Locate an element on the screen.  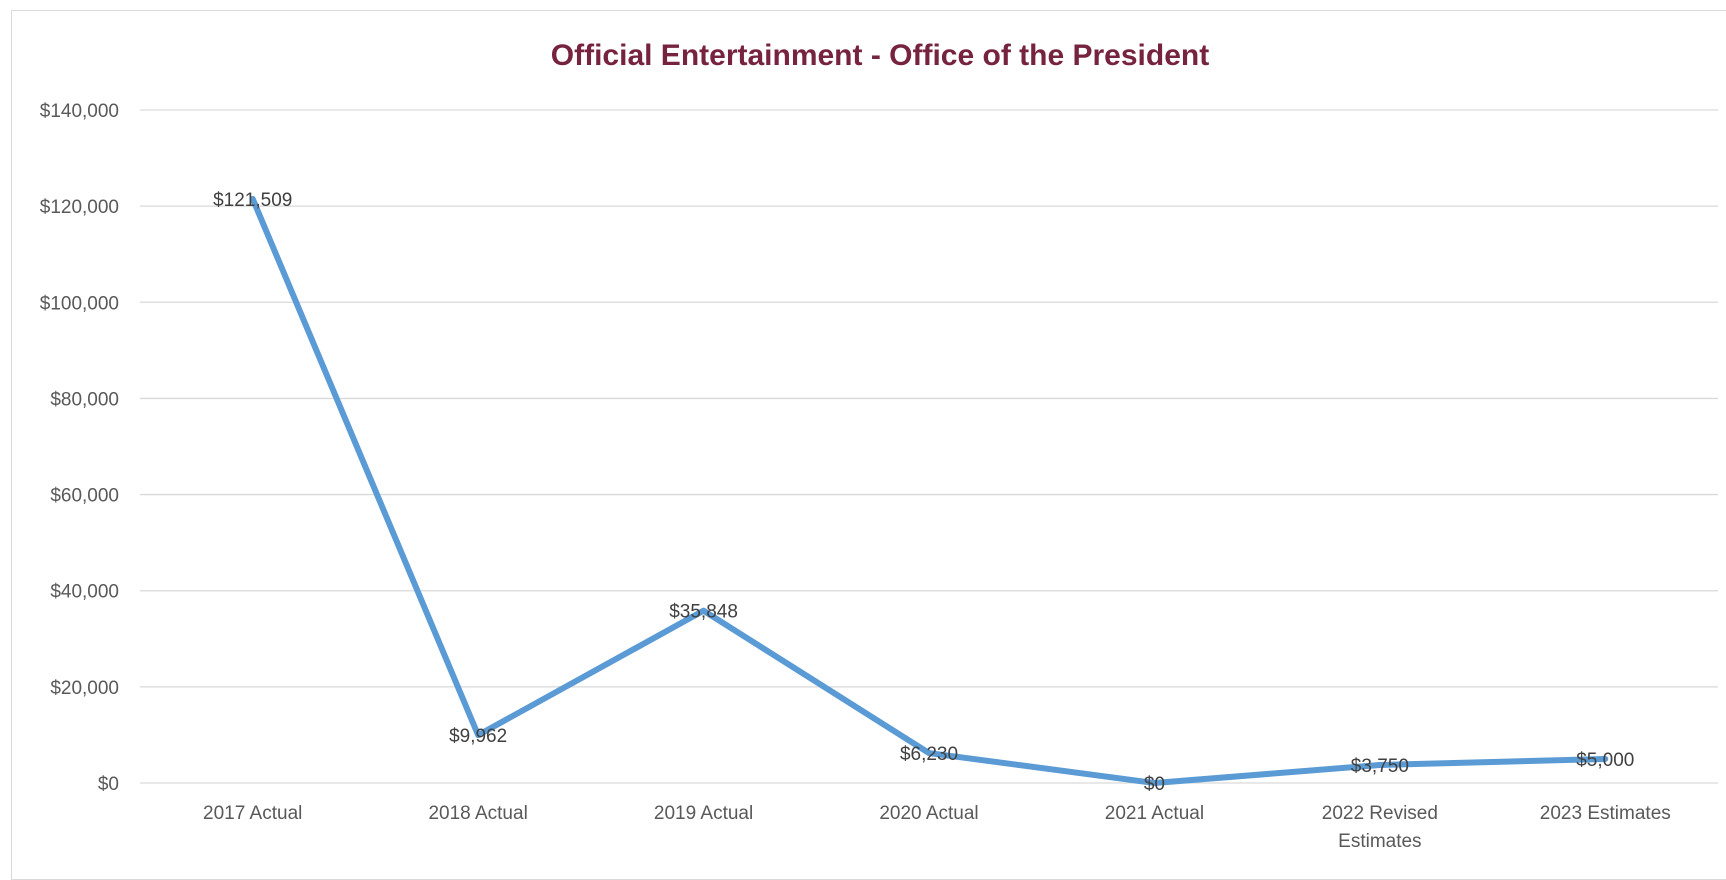
y-tick-label: $100,000 is located at coordinates (79, 303).